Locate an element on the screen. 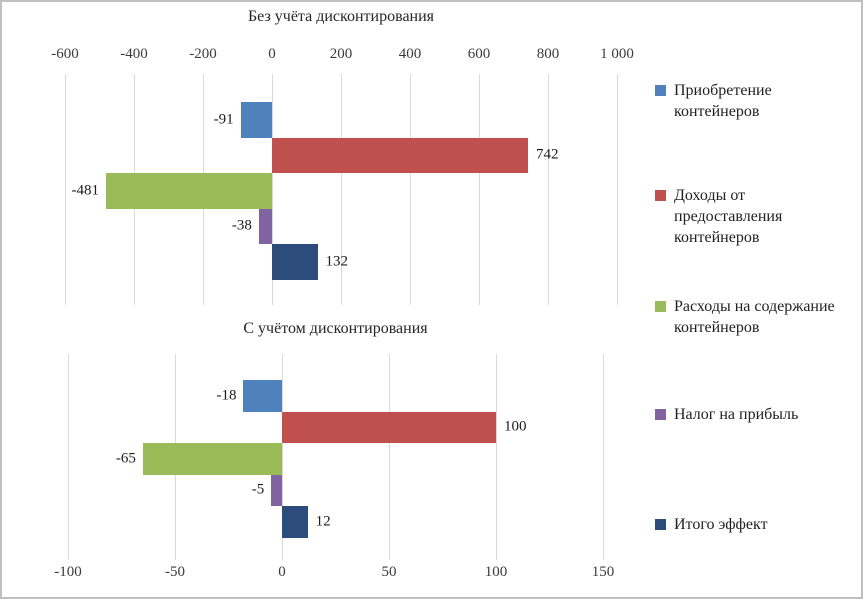 The image size is (863, 599). axis-tick-label: 100 is located at coordinates (496, 572).